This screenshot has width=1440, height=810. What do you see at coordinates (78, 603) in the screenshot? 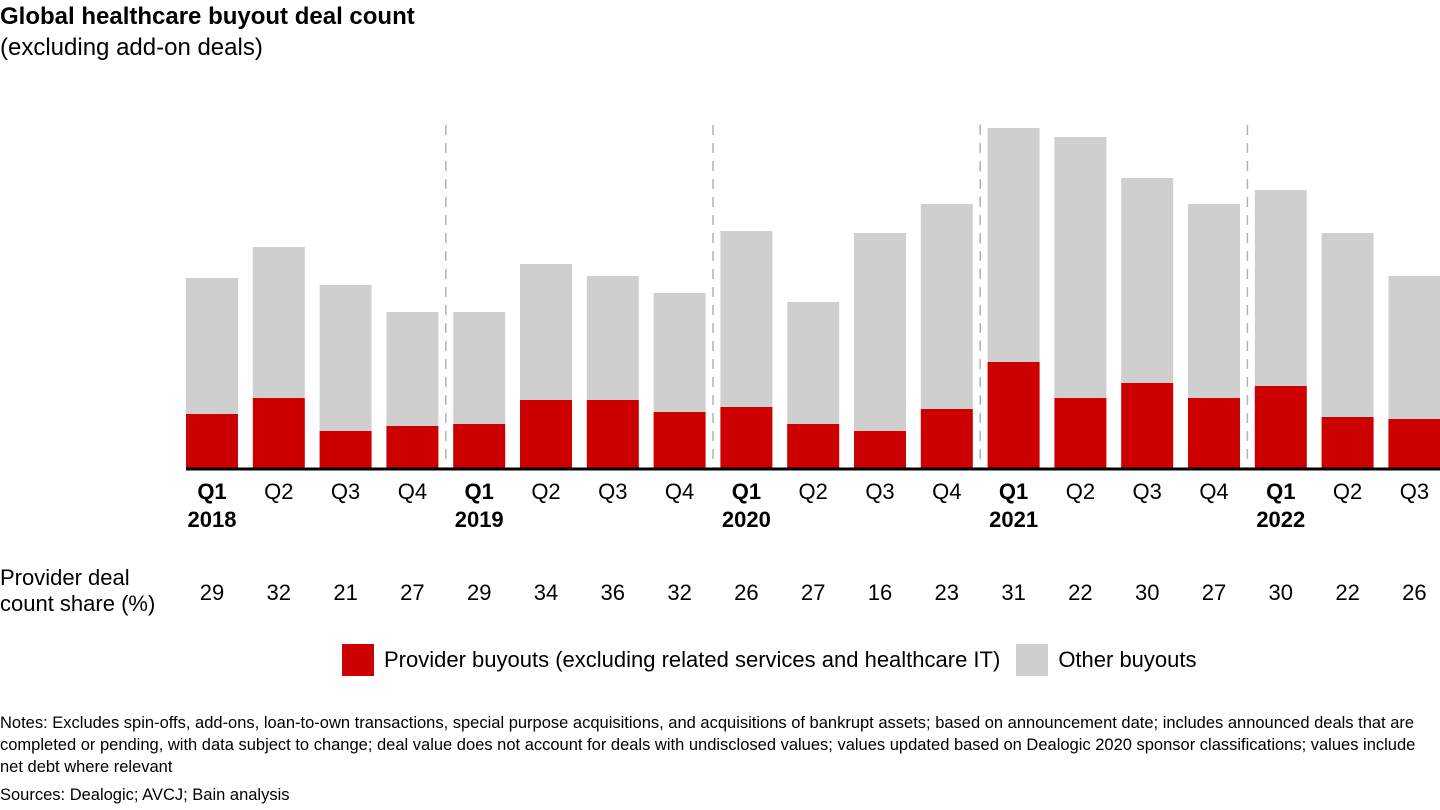
I see `share-row-label-line2: count share (%)` at bounding box center [78, 603].